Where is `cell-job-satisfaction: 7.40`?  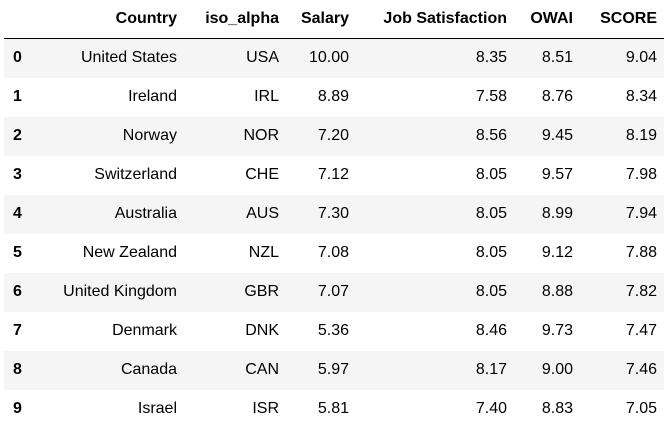
cell-job-satisfaction: 7.40 is located at coordinates (491, 408).